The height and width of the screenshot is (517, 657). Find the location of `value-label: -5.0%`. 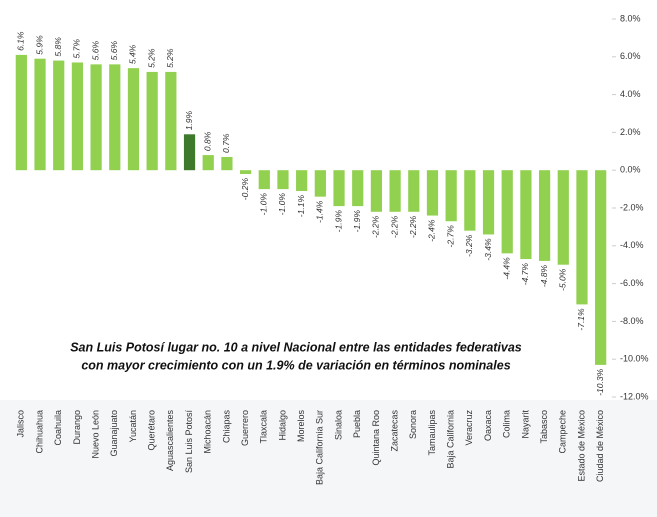

value-label: -5.0% is located at coordinates (563, 279).